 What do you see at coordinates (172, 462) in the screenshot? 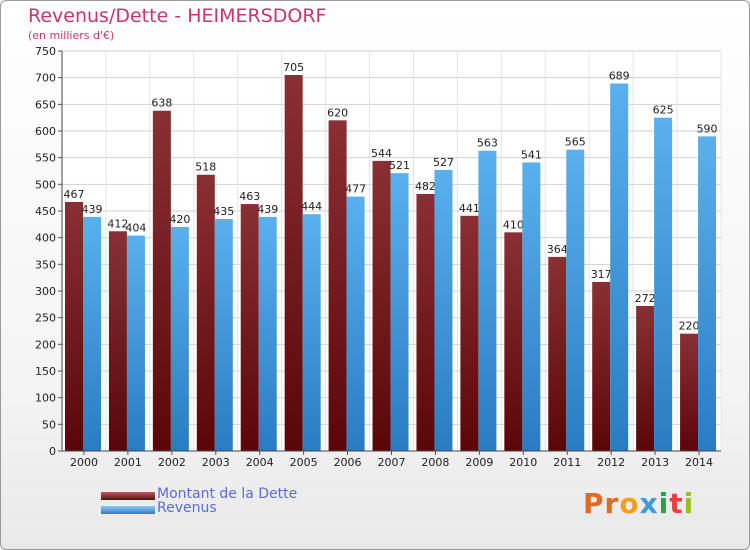
I see `x-tick-label: 2002` at bounding box center [172, 462].